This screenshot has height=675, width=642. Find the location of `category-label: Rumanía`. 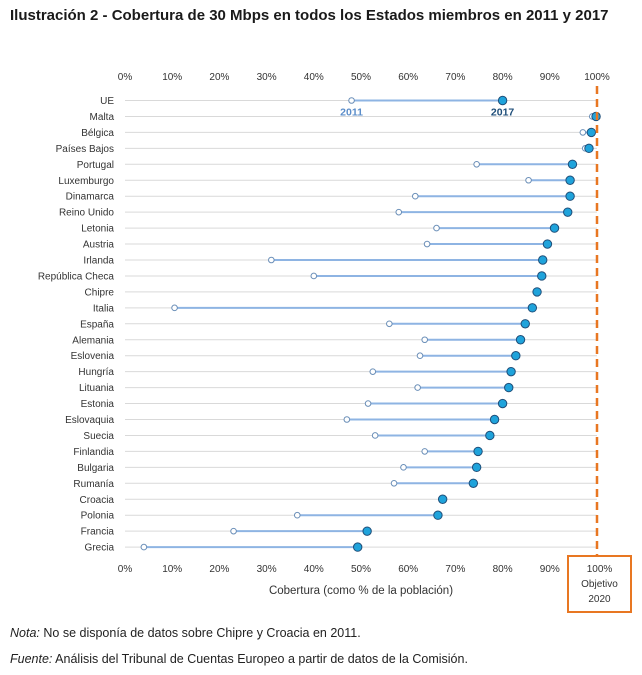

category-label: Rumanía is located at coordinates (93, 484).